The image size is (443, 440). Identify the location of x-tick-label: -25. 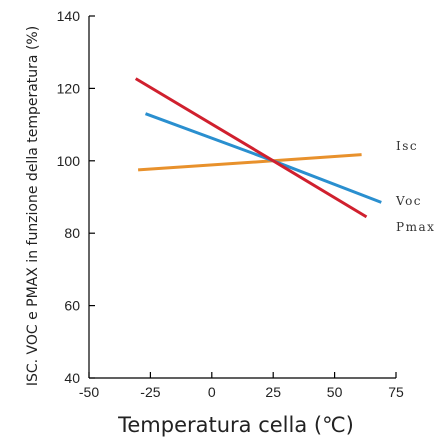
(150, 392).